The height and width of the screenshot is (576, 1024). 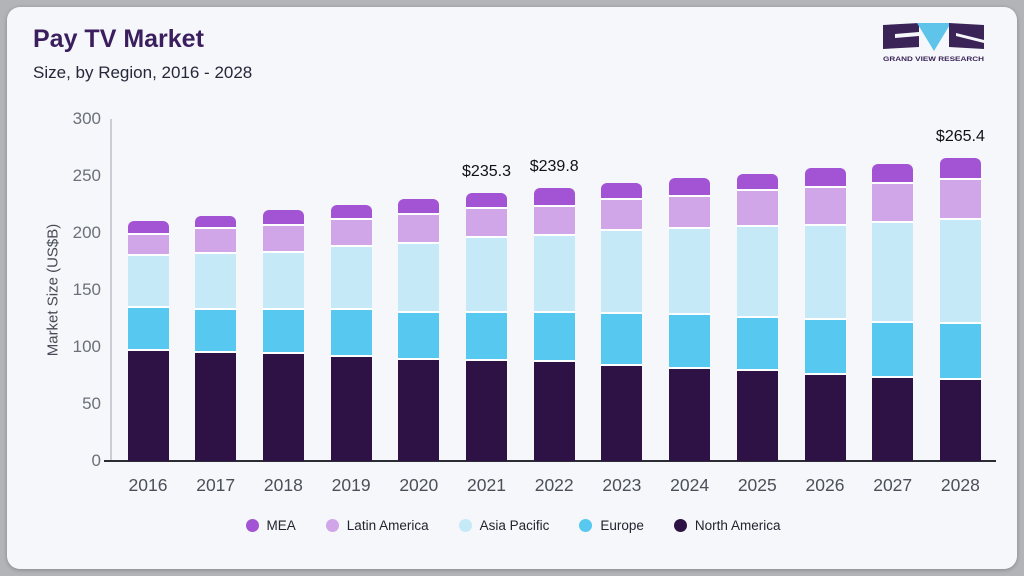 I want to click on x-tick-2028: 2028, so click(x=960, y=485).